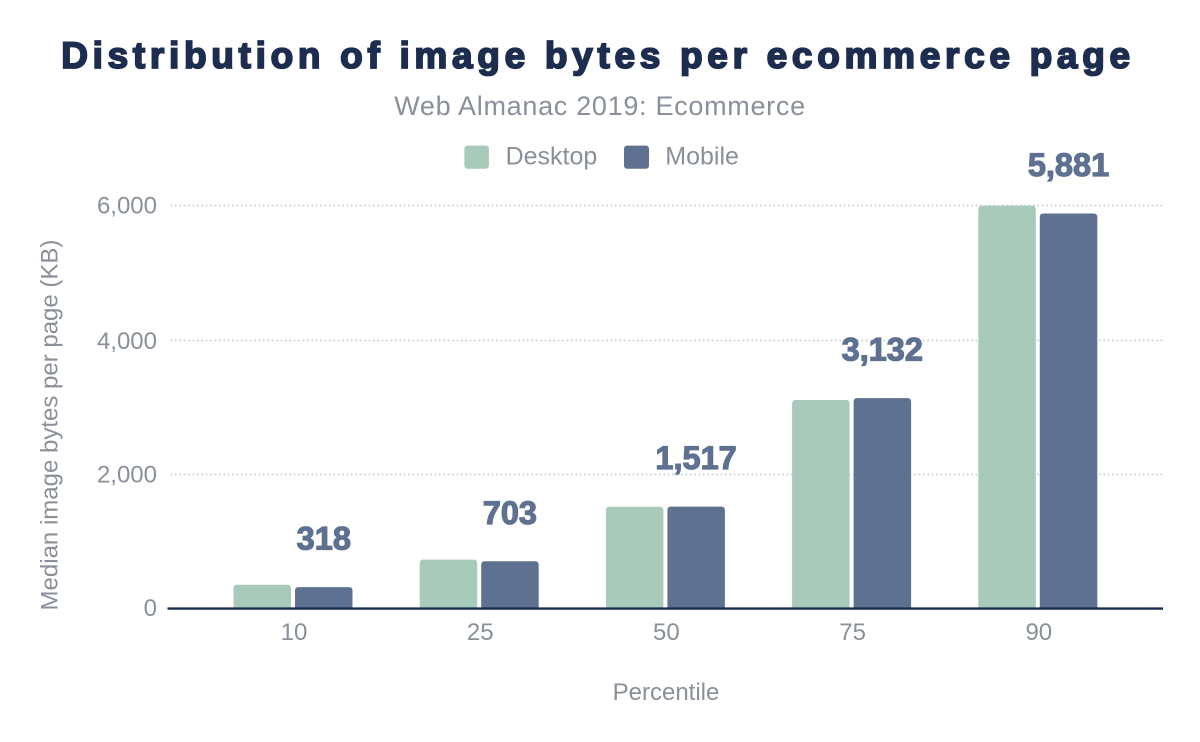 The image size is (1200, 742). What do you see at coordinates (150, 608) in the screenshot?
I see `svg-text: 0` at bounding box center [150, 608].